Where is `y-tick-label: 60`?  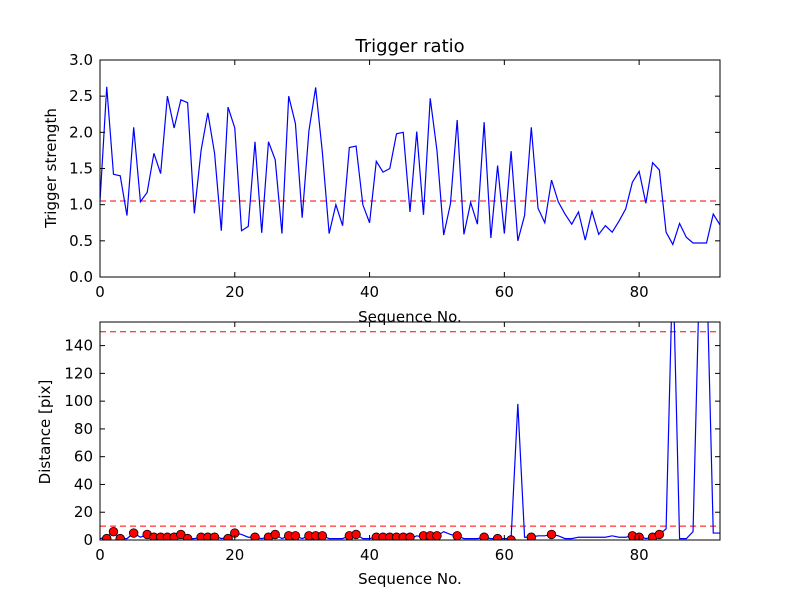
y-tick-label: 60 is located at coordinates (83, 457).